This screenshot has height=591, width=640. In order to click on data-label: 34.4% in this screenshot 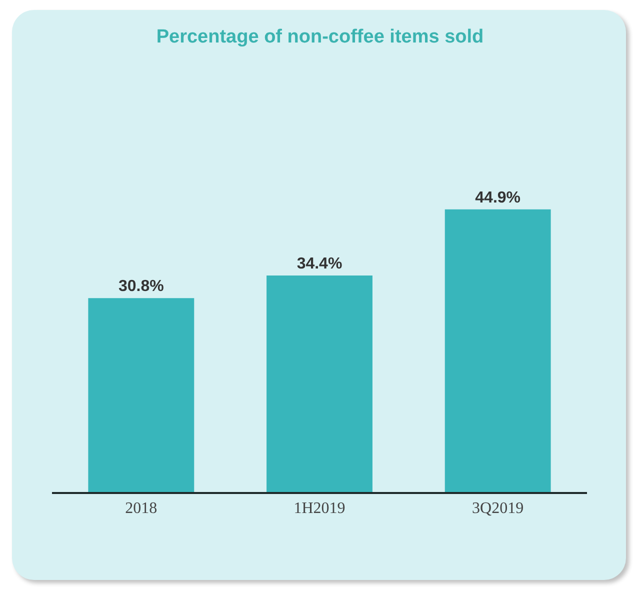, I will do `click(319, 263)`.